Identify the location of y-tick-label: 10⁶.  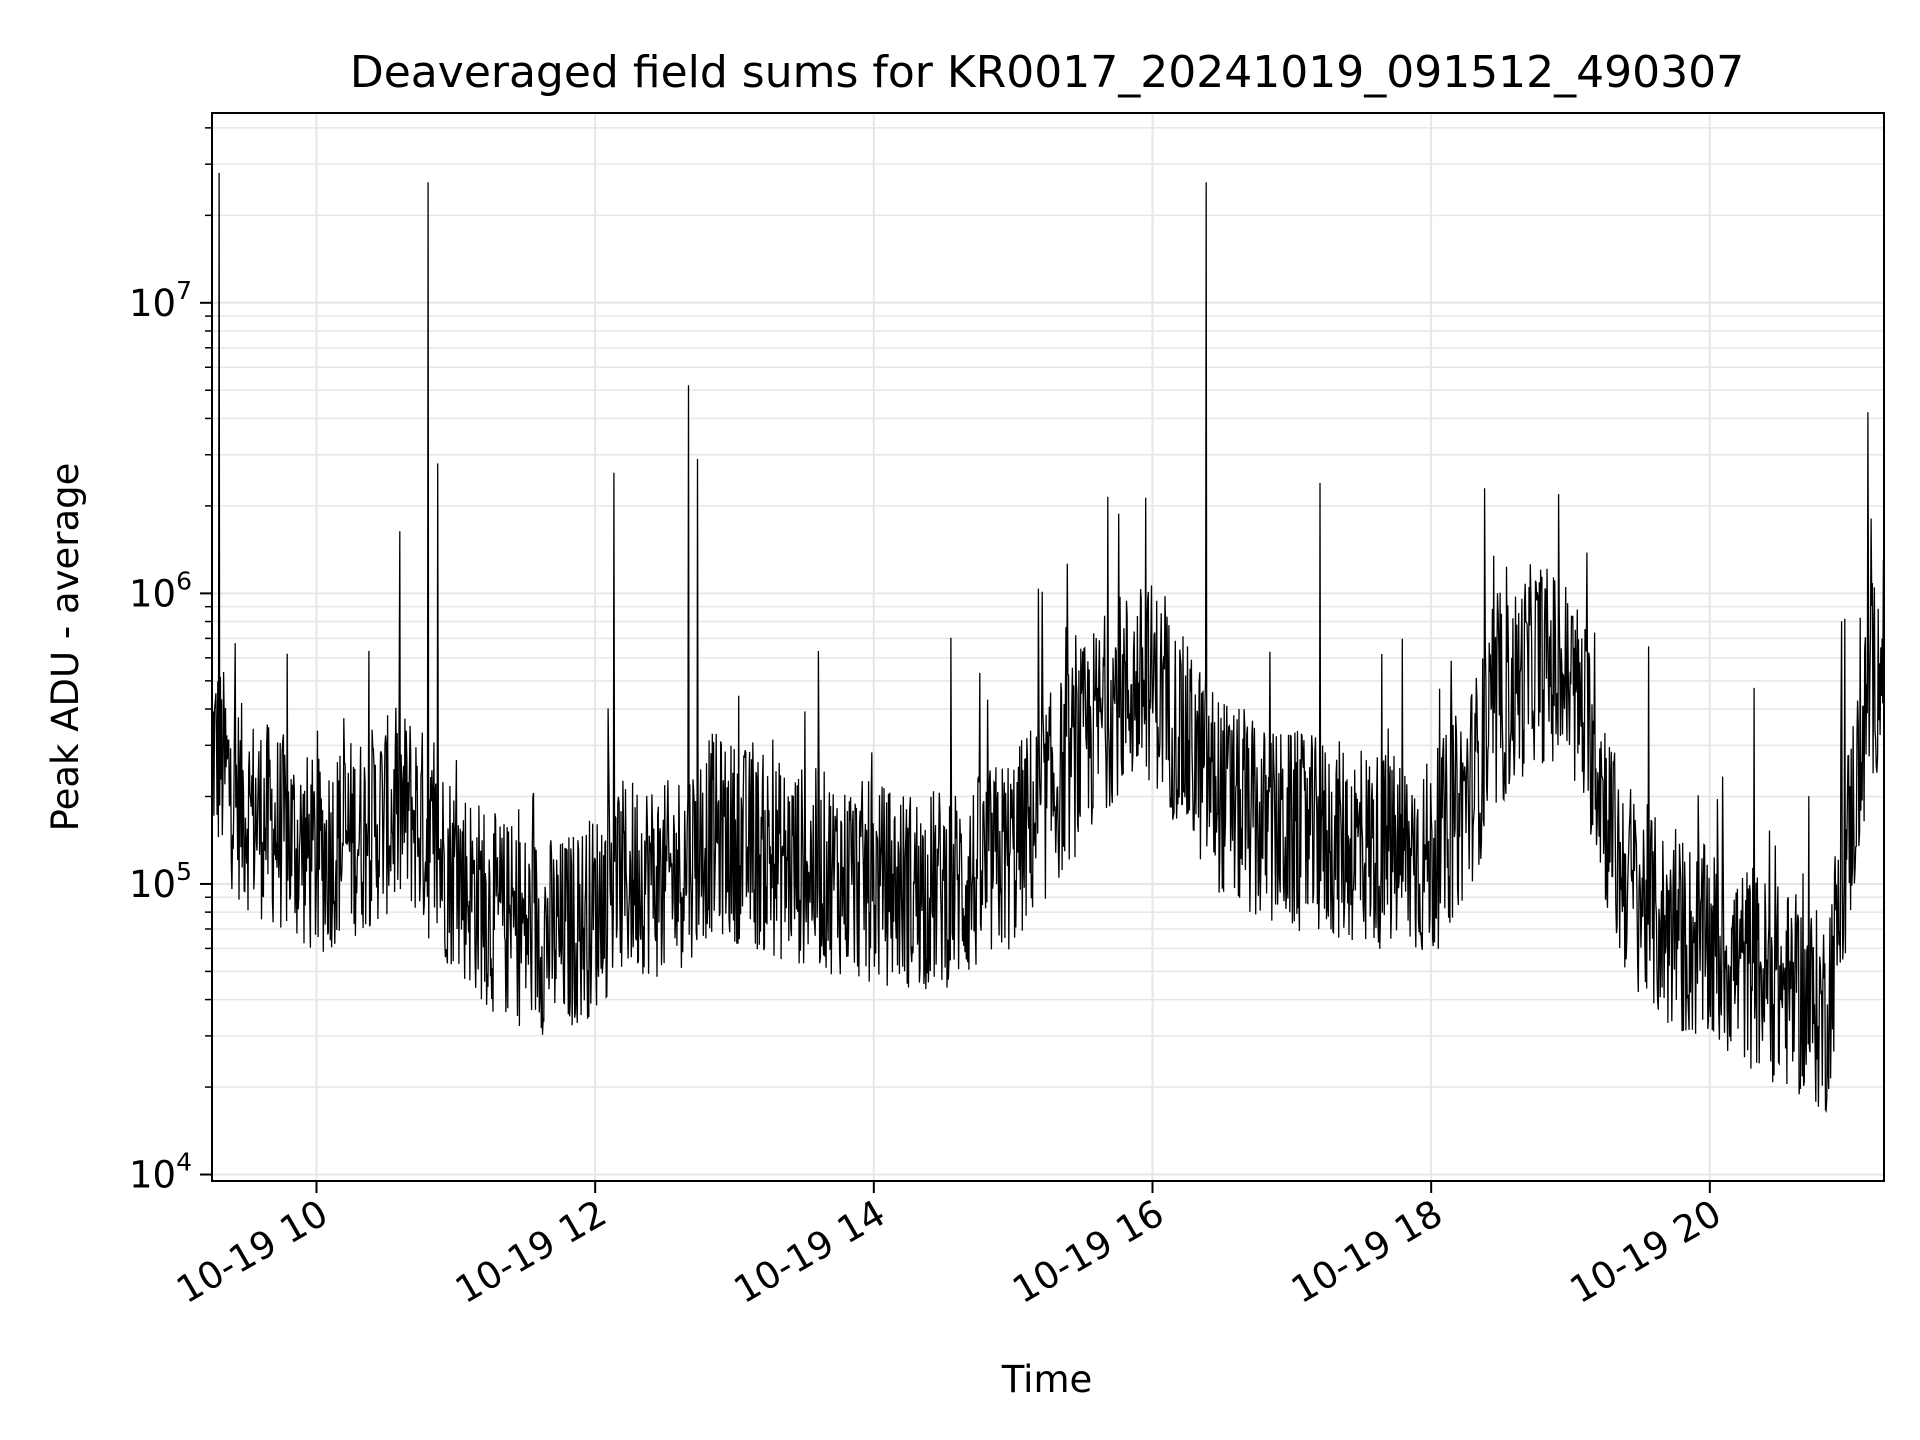
(160, 590).